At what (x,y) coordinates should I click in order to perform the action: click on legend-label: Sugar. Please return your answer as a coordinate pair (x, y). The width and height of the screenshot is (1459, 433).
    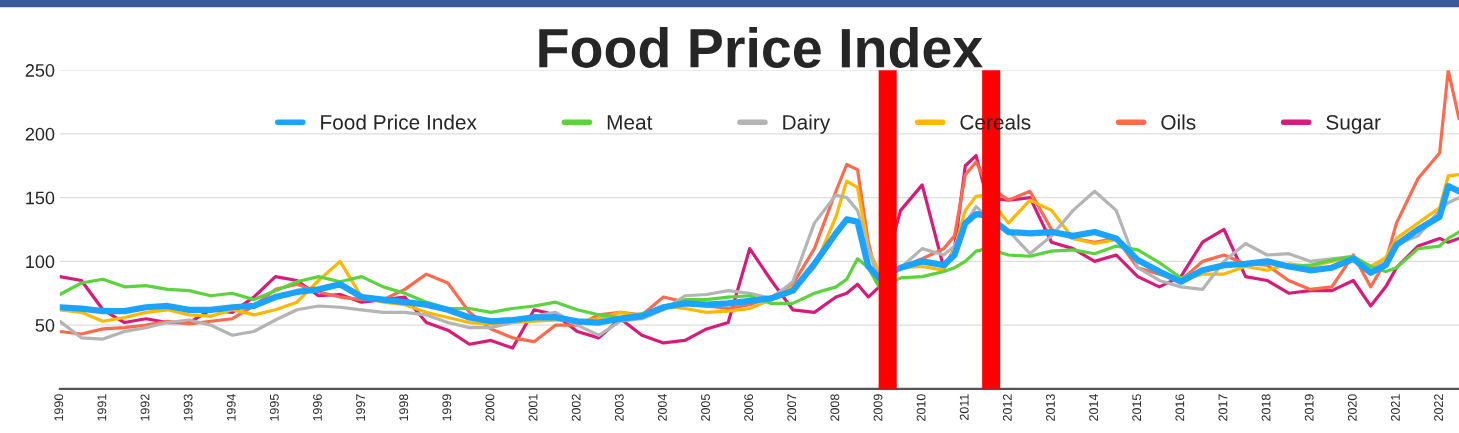
    Looking at the image, I should click on (1353, 124).